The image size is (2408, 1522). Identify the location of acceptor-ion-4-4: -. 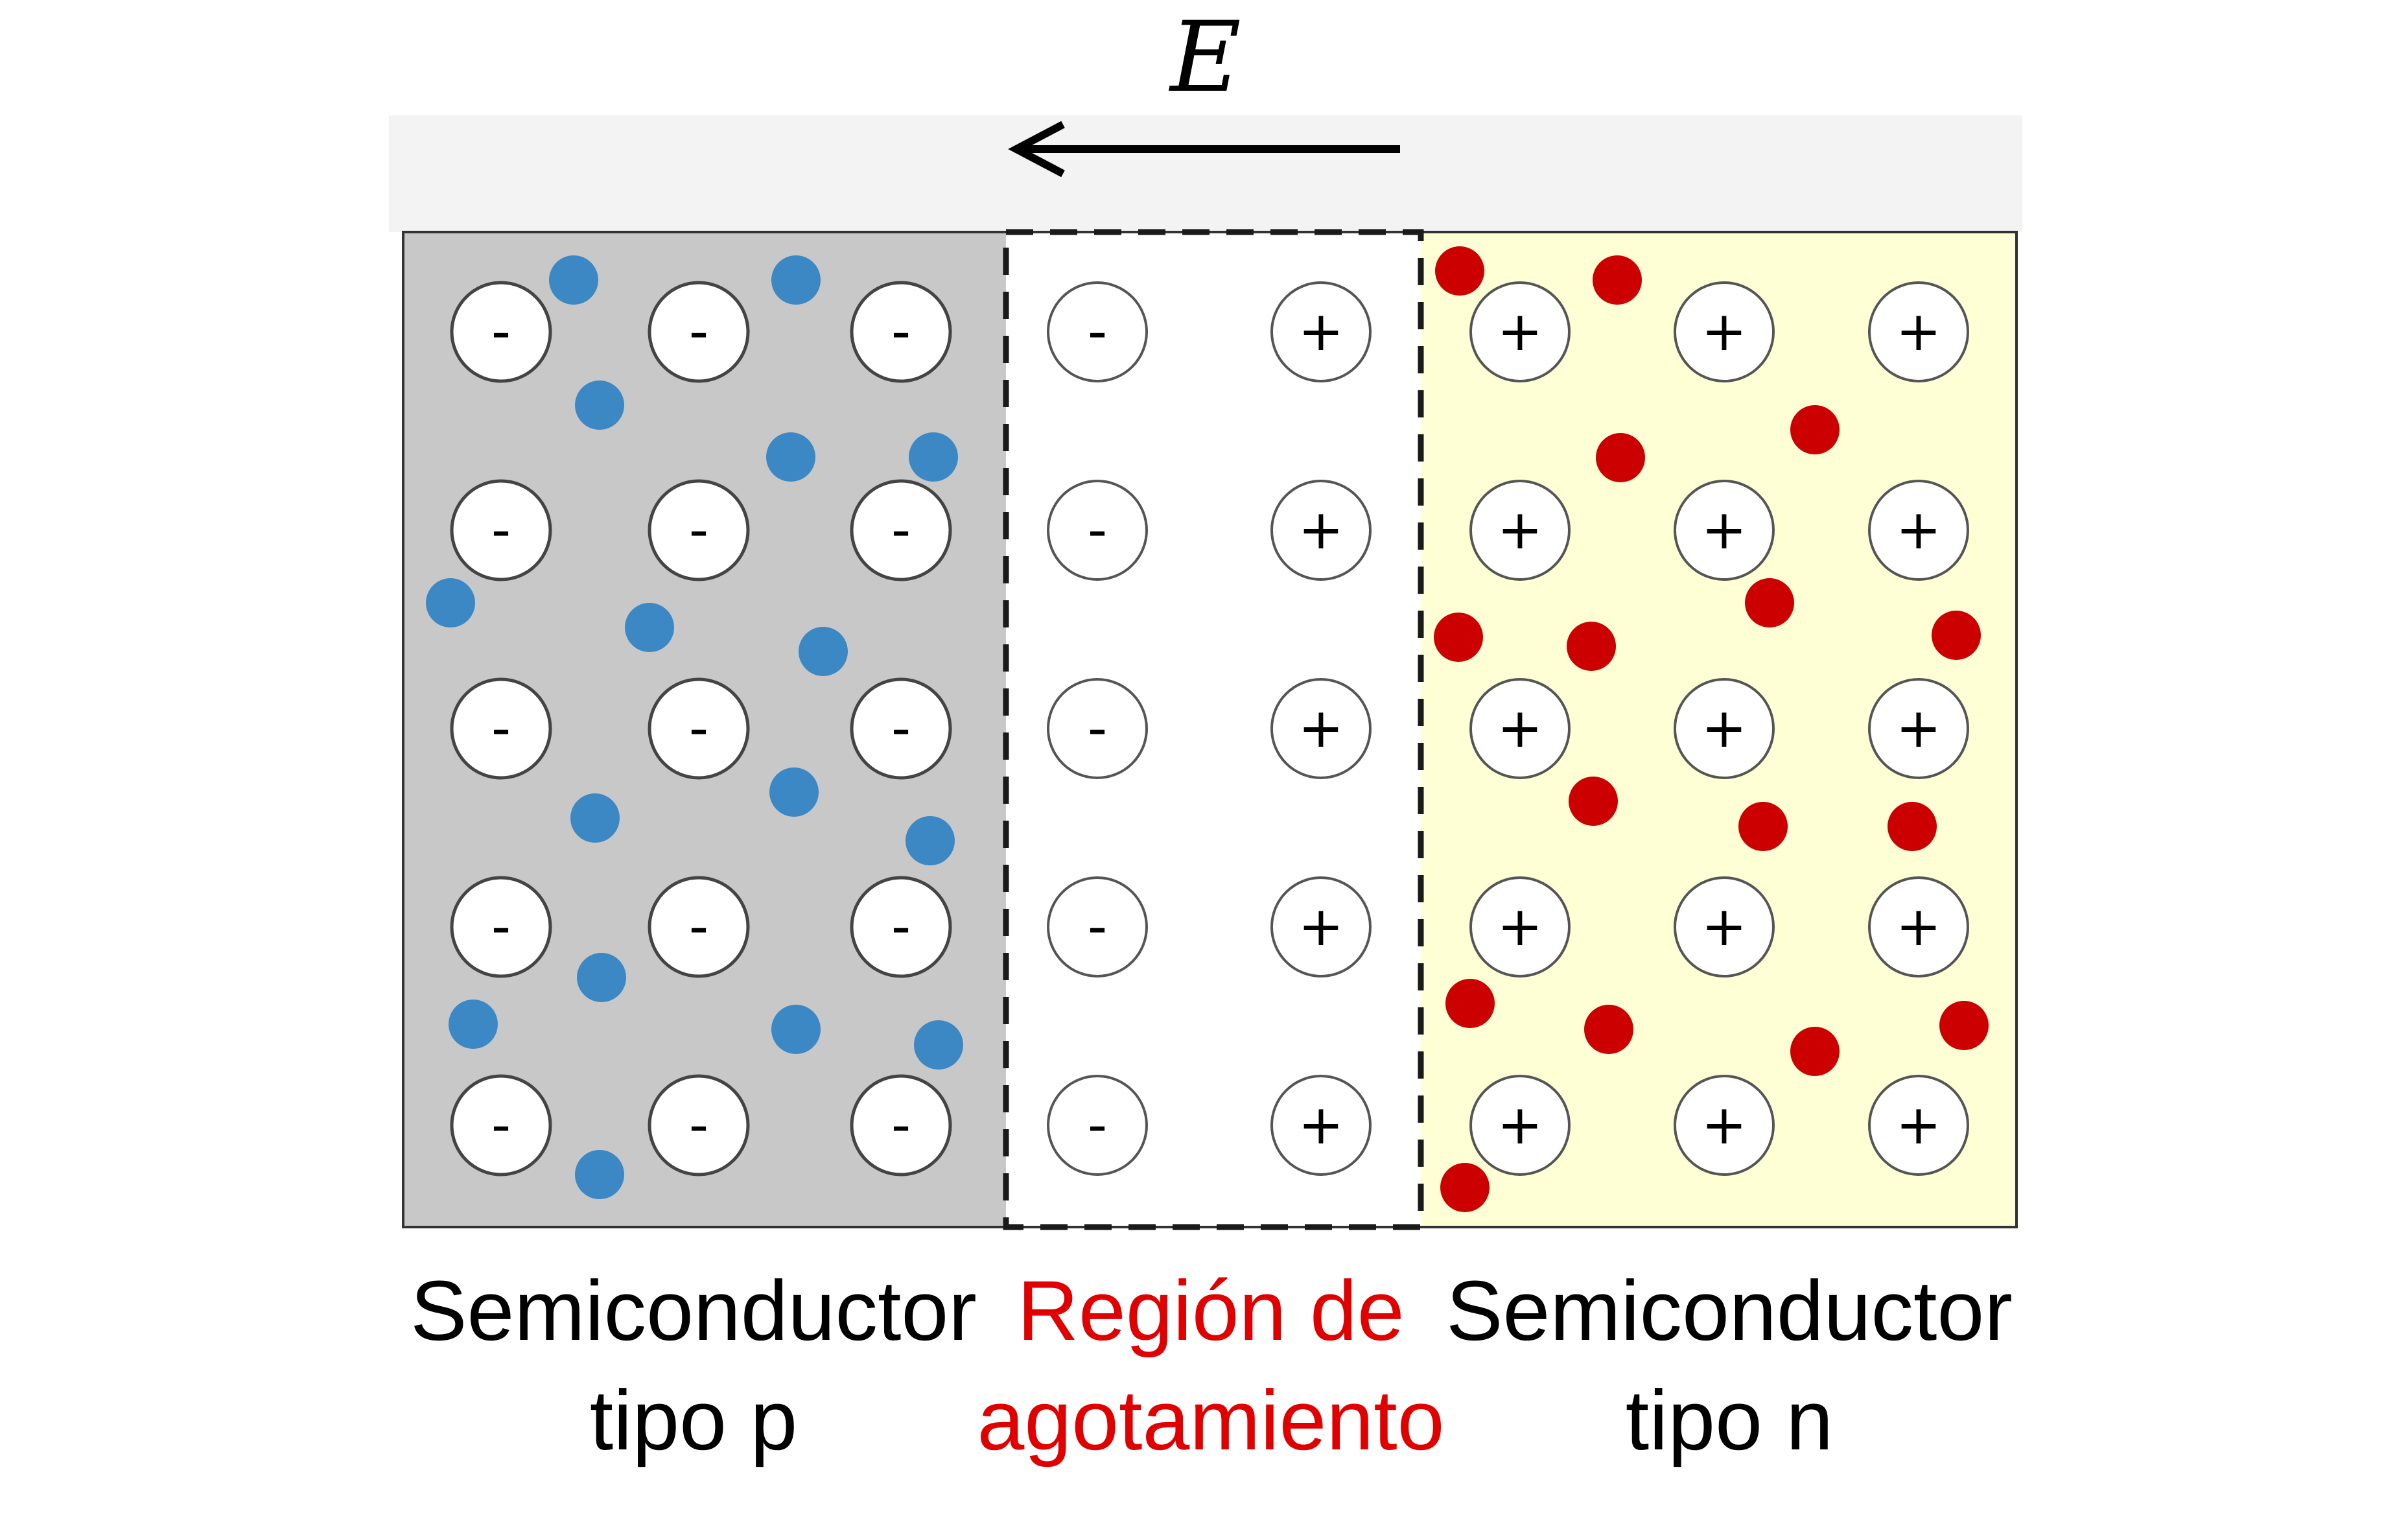
(1098, 927).